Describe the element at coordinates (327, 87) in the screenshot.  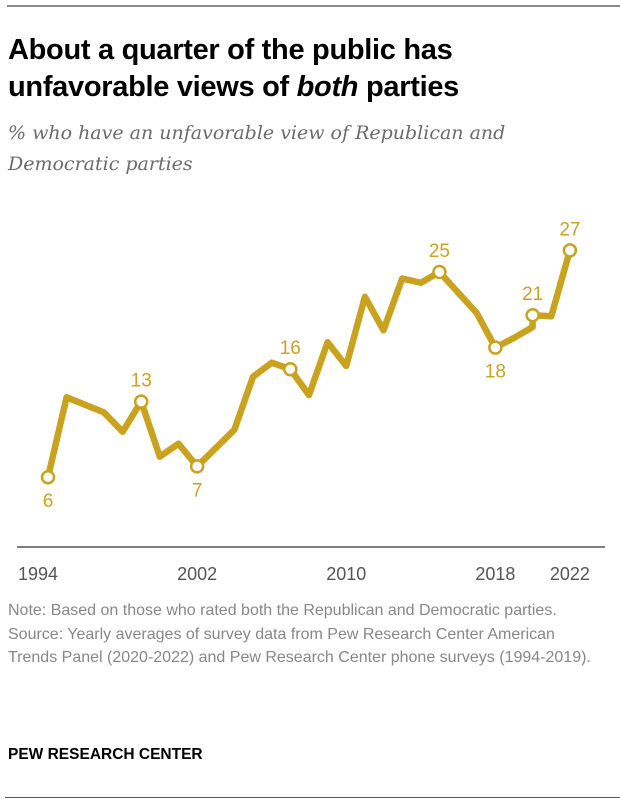
I see `title-emphasis: both` at that location.